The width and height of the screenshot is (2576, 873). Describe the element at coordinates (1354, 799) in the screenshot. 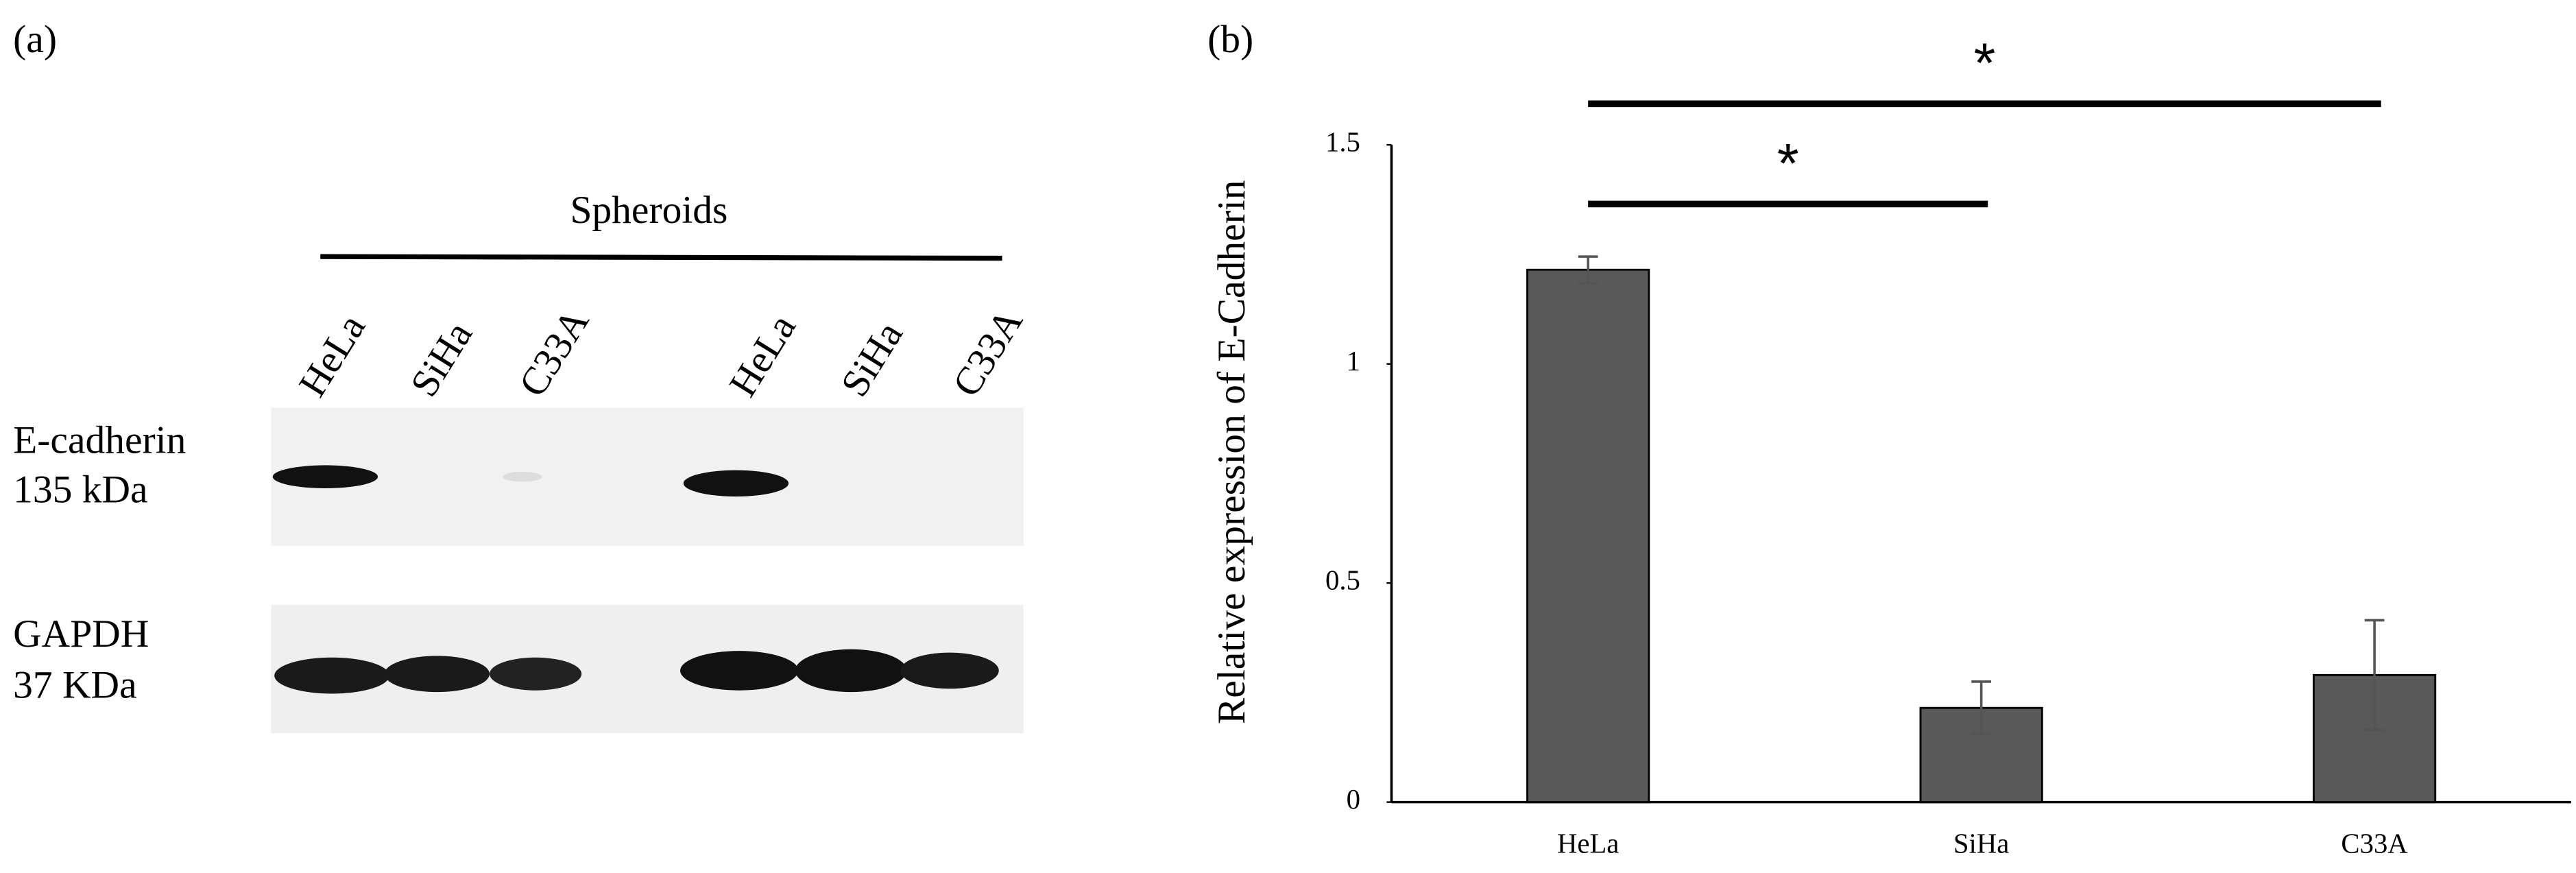

I see `y-tick-label: 0` at that location.